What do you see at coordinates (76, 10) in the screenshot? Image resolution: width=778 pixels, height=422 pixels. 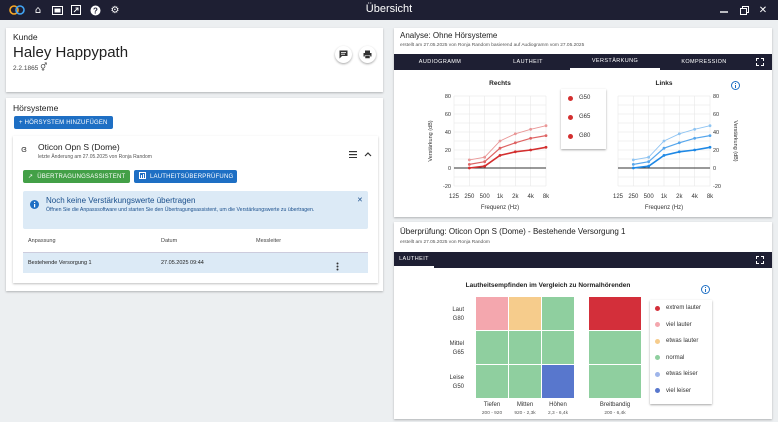 I see `export-icon` at bounding box center [76, 10].